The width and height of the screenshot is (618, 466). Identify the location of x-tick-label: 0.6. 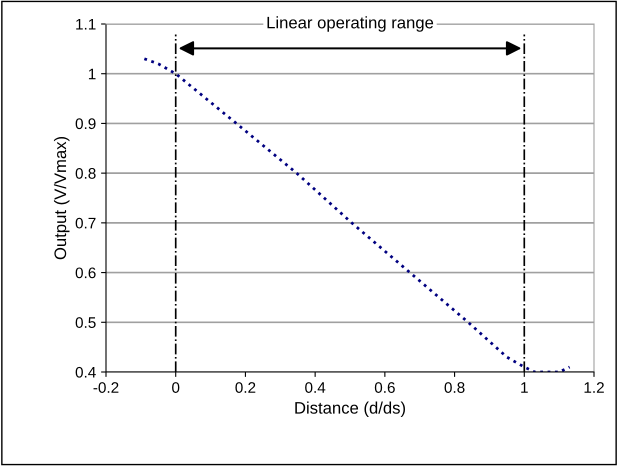
(384, 387).